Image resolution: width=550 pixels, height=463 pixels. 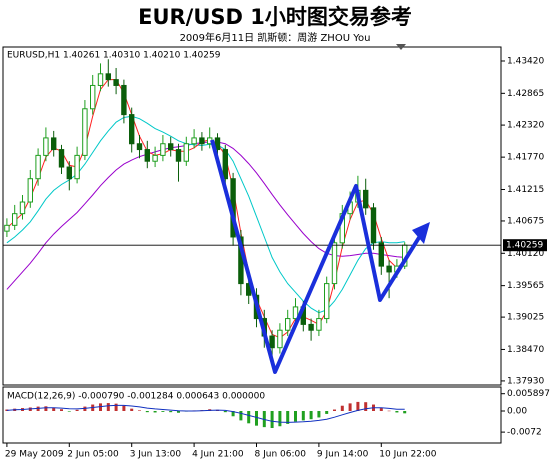 What do you see at coordinates (525, 350) in the screenshot?
I see `y-tick-label: 1.38470` at bounding box center [525, 350].